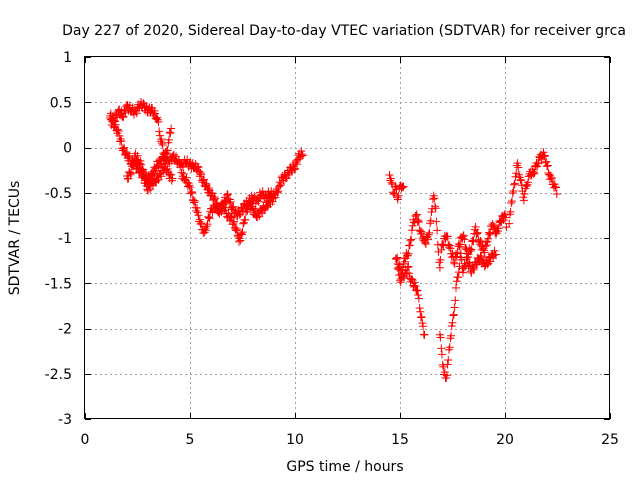 This screenshot has height=480, width=640. What do you see at coordinates (344, 467) in the screenshot?
I see `x-axis-label: GPS time / hours` at bounding box center [344, 467].